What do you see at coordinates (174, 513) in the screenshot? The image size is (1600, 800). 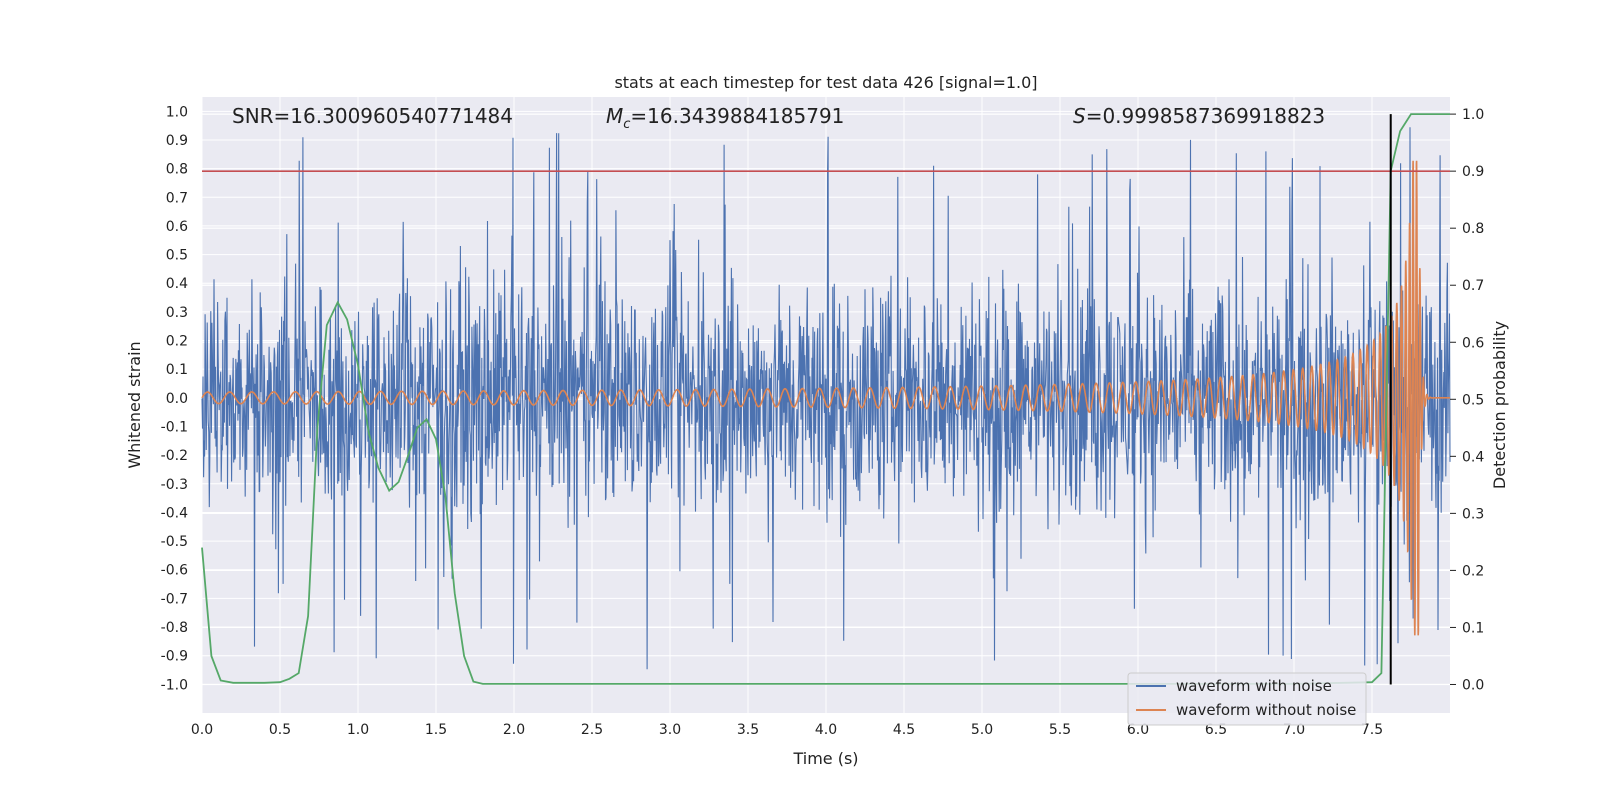 I see `y-tick-label: -0.4` at bounding box center [174, 513].